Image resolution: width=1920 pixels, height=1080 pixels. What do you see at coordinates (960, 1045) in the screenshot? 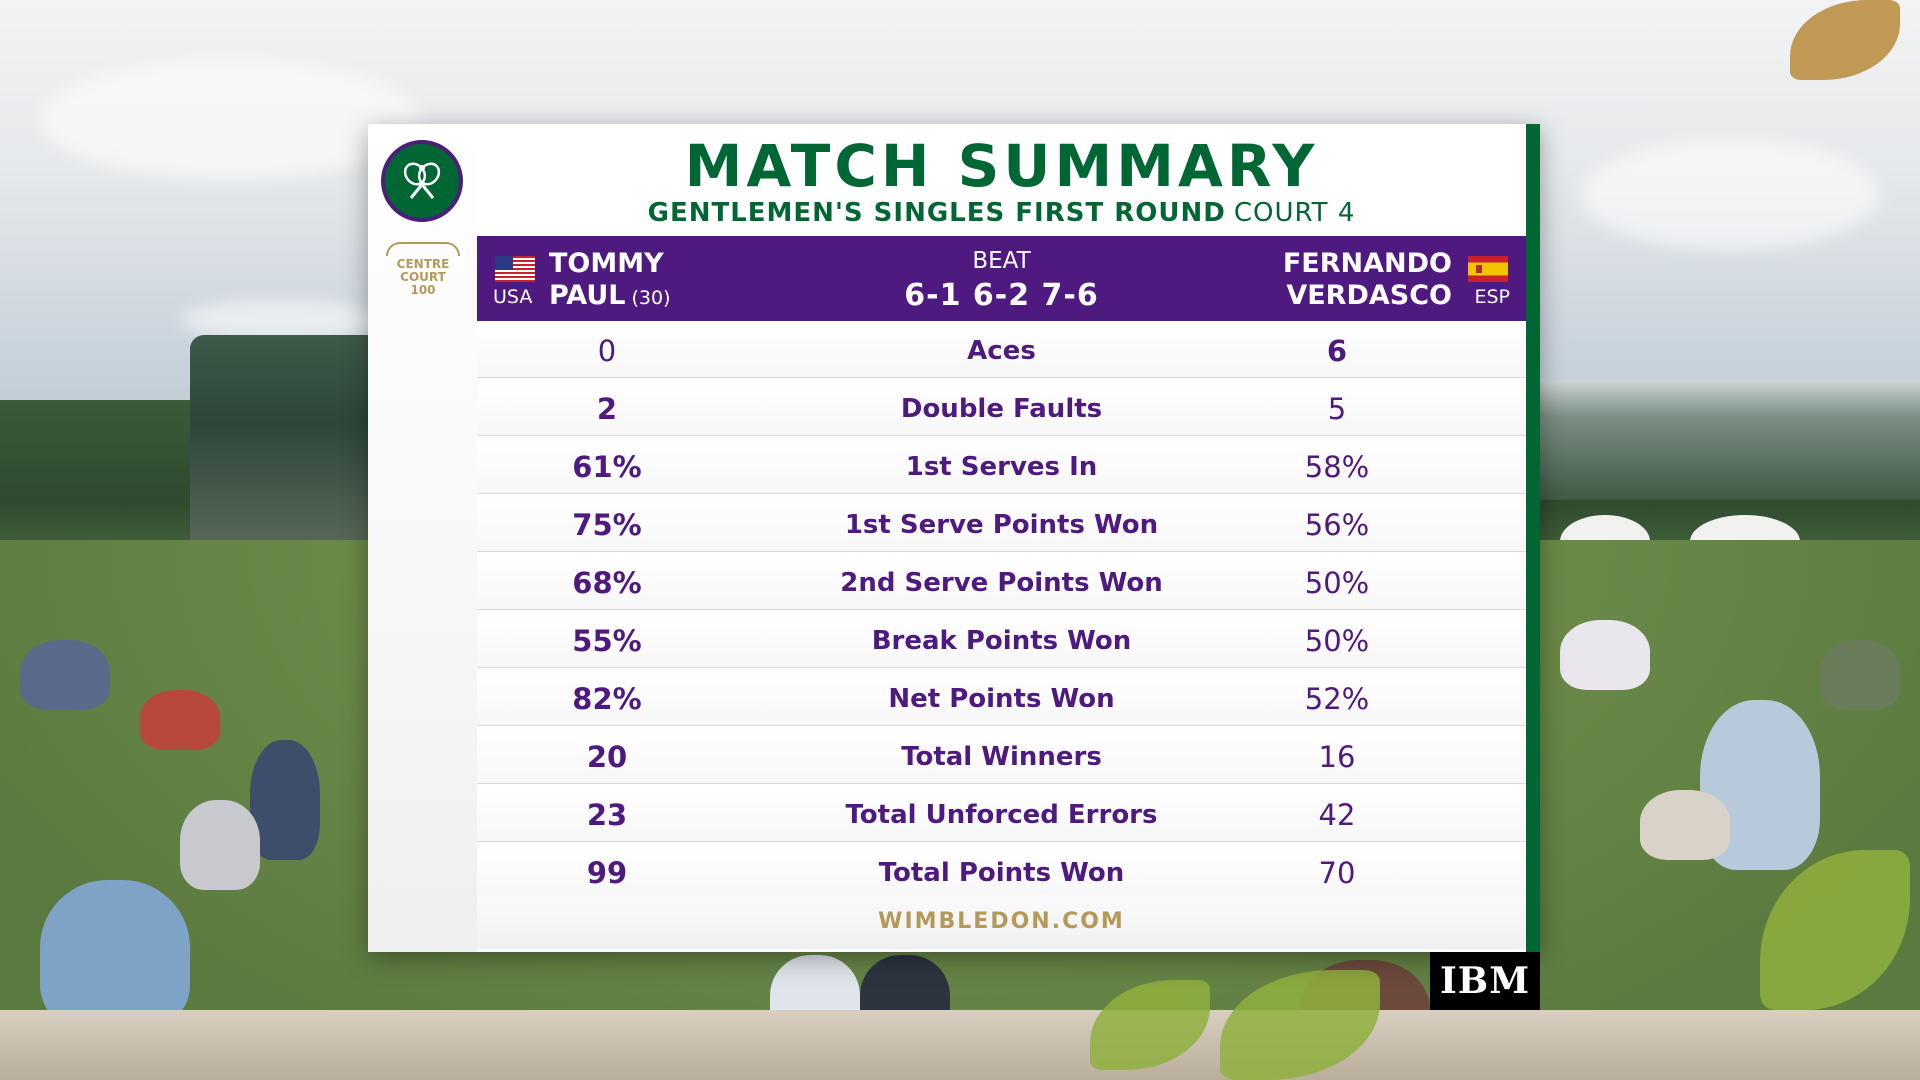
I see `stone-wall` at bounding box center [960, 1045].